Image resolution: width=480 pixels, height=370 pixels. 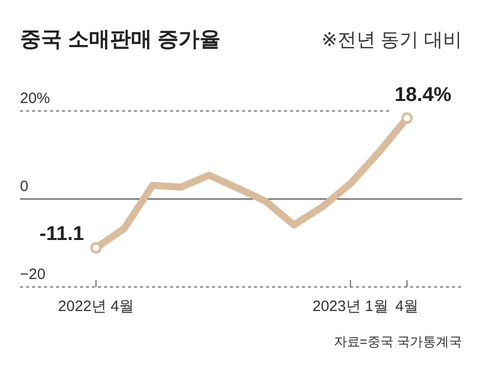 I want to click on x-tick-label: 2022년 4월, so click(x=96, y=306).